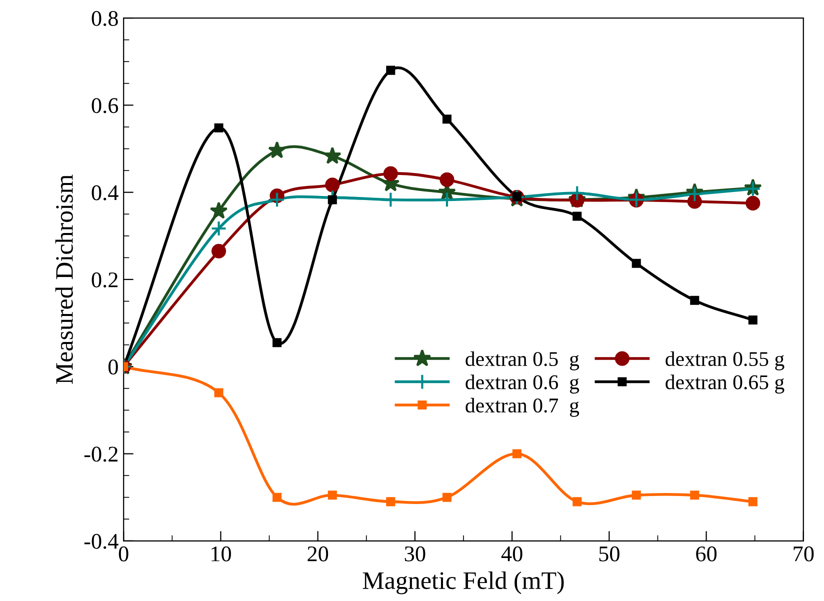 Image resolution: width=824 pixels, height=601 pixels. I want to click on y-tick-label: 0, so click(113, 367).